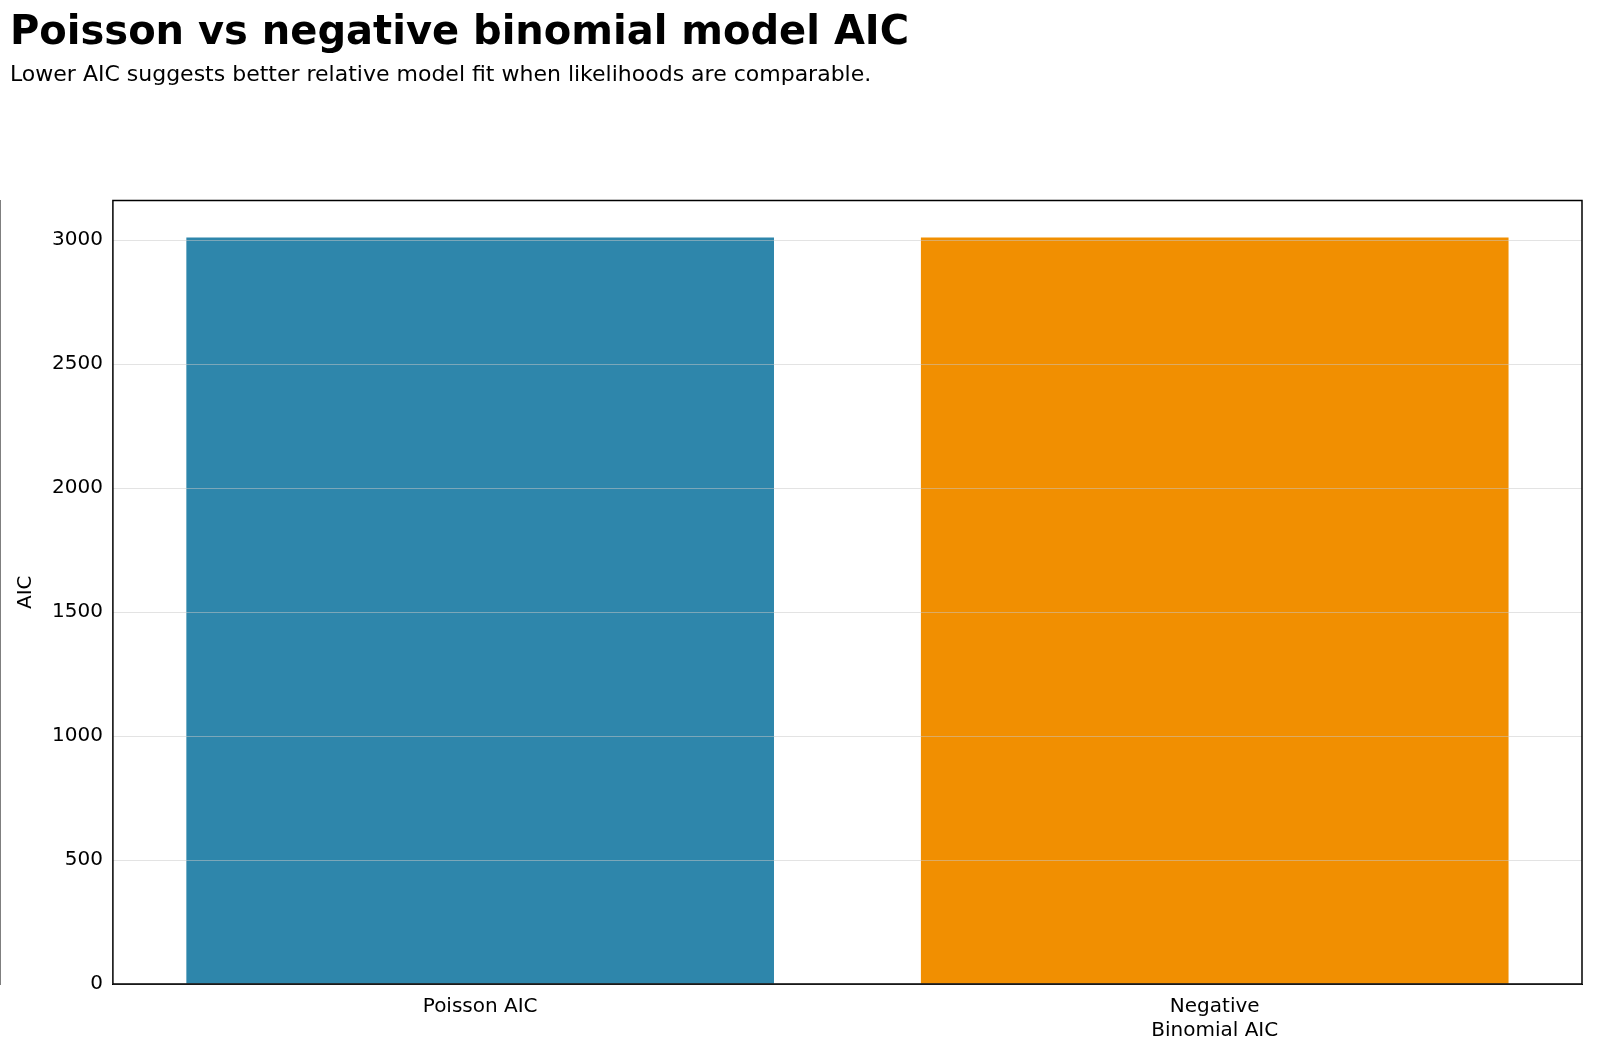 The height and width of the screenshot is (1056, 1600). What do you see at coordinates (83, 858) in the screenshot?
I see `y-tick-label: 500` at bounding box center [83, 858].